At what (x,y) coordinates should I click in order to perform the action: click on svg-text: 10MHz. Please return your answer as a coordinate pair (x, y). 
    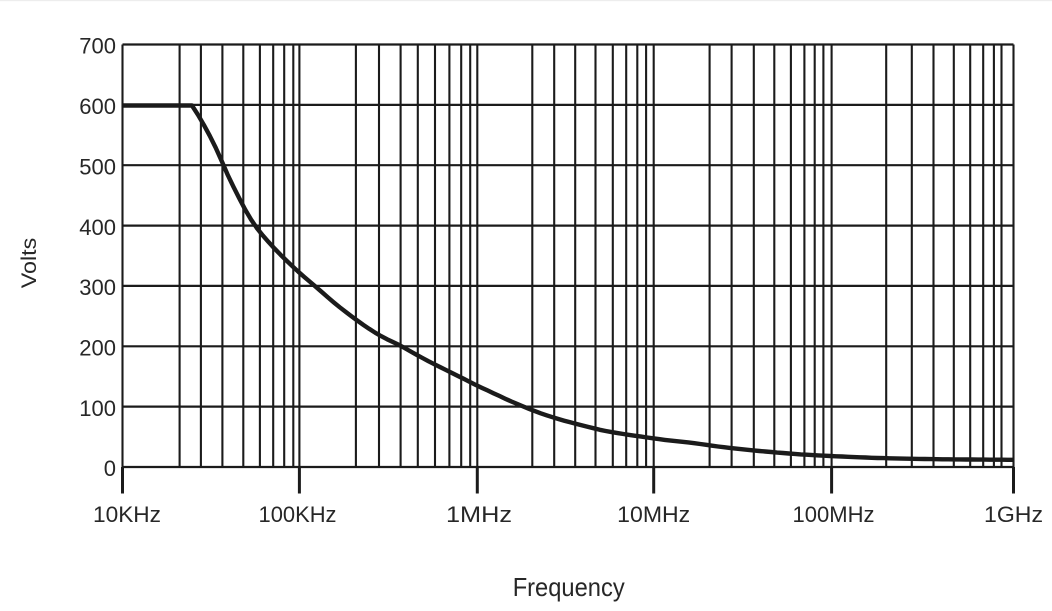
    Looking at the image, I should click on (653, 514).